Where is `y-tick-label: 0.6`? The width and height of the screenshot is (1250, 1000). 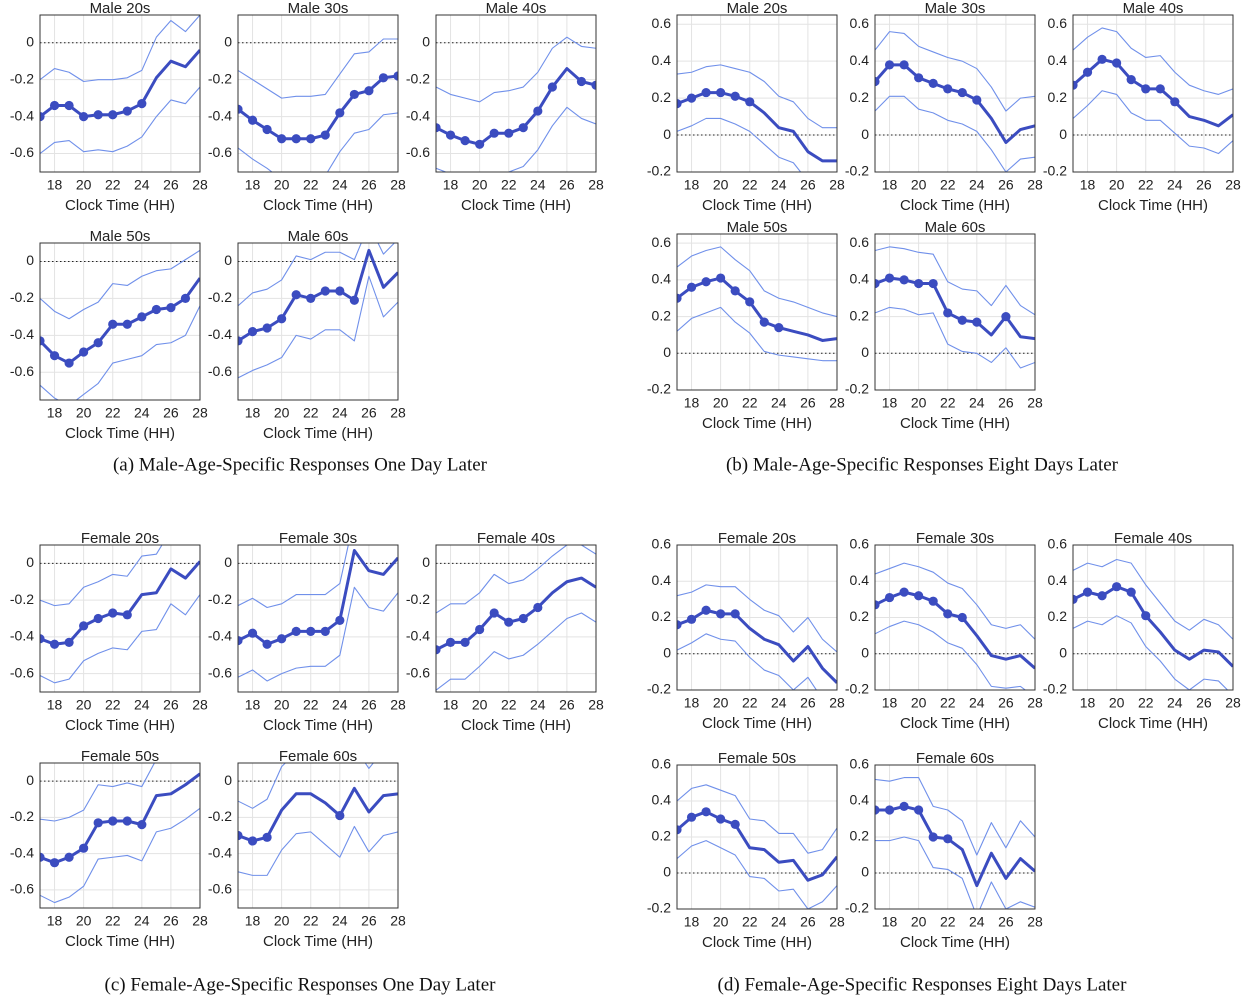 y-tick-label: 0.6 is located at coordinates (860, 764).